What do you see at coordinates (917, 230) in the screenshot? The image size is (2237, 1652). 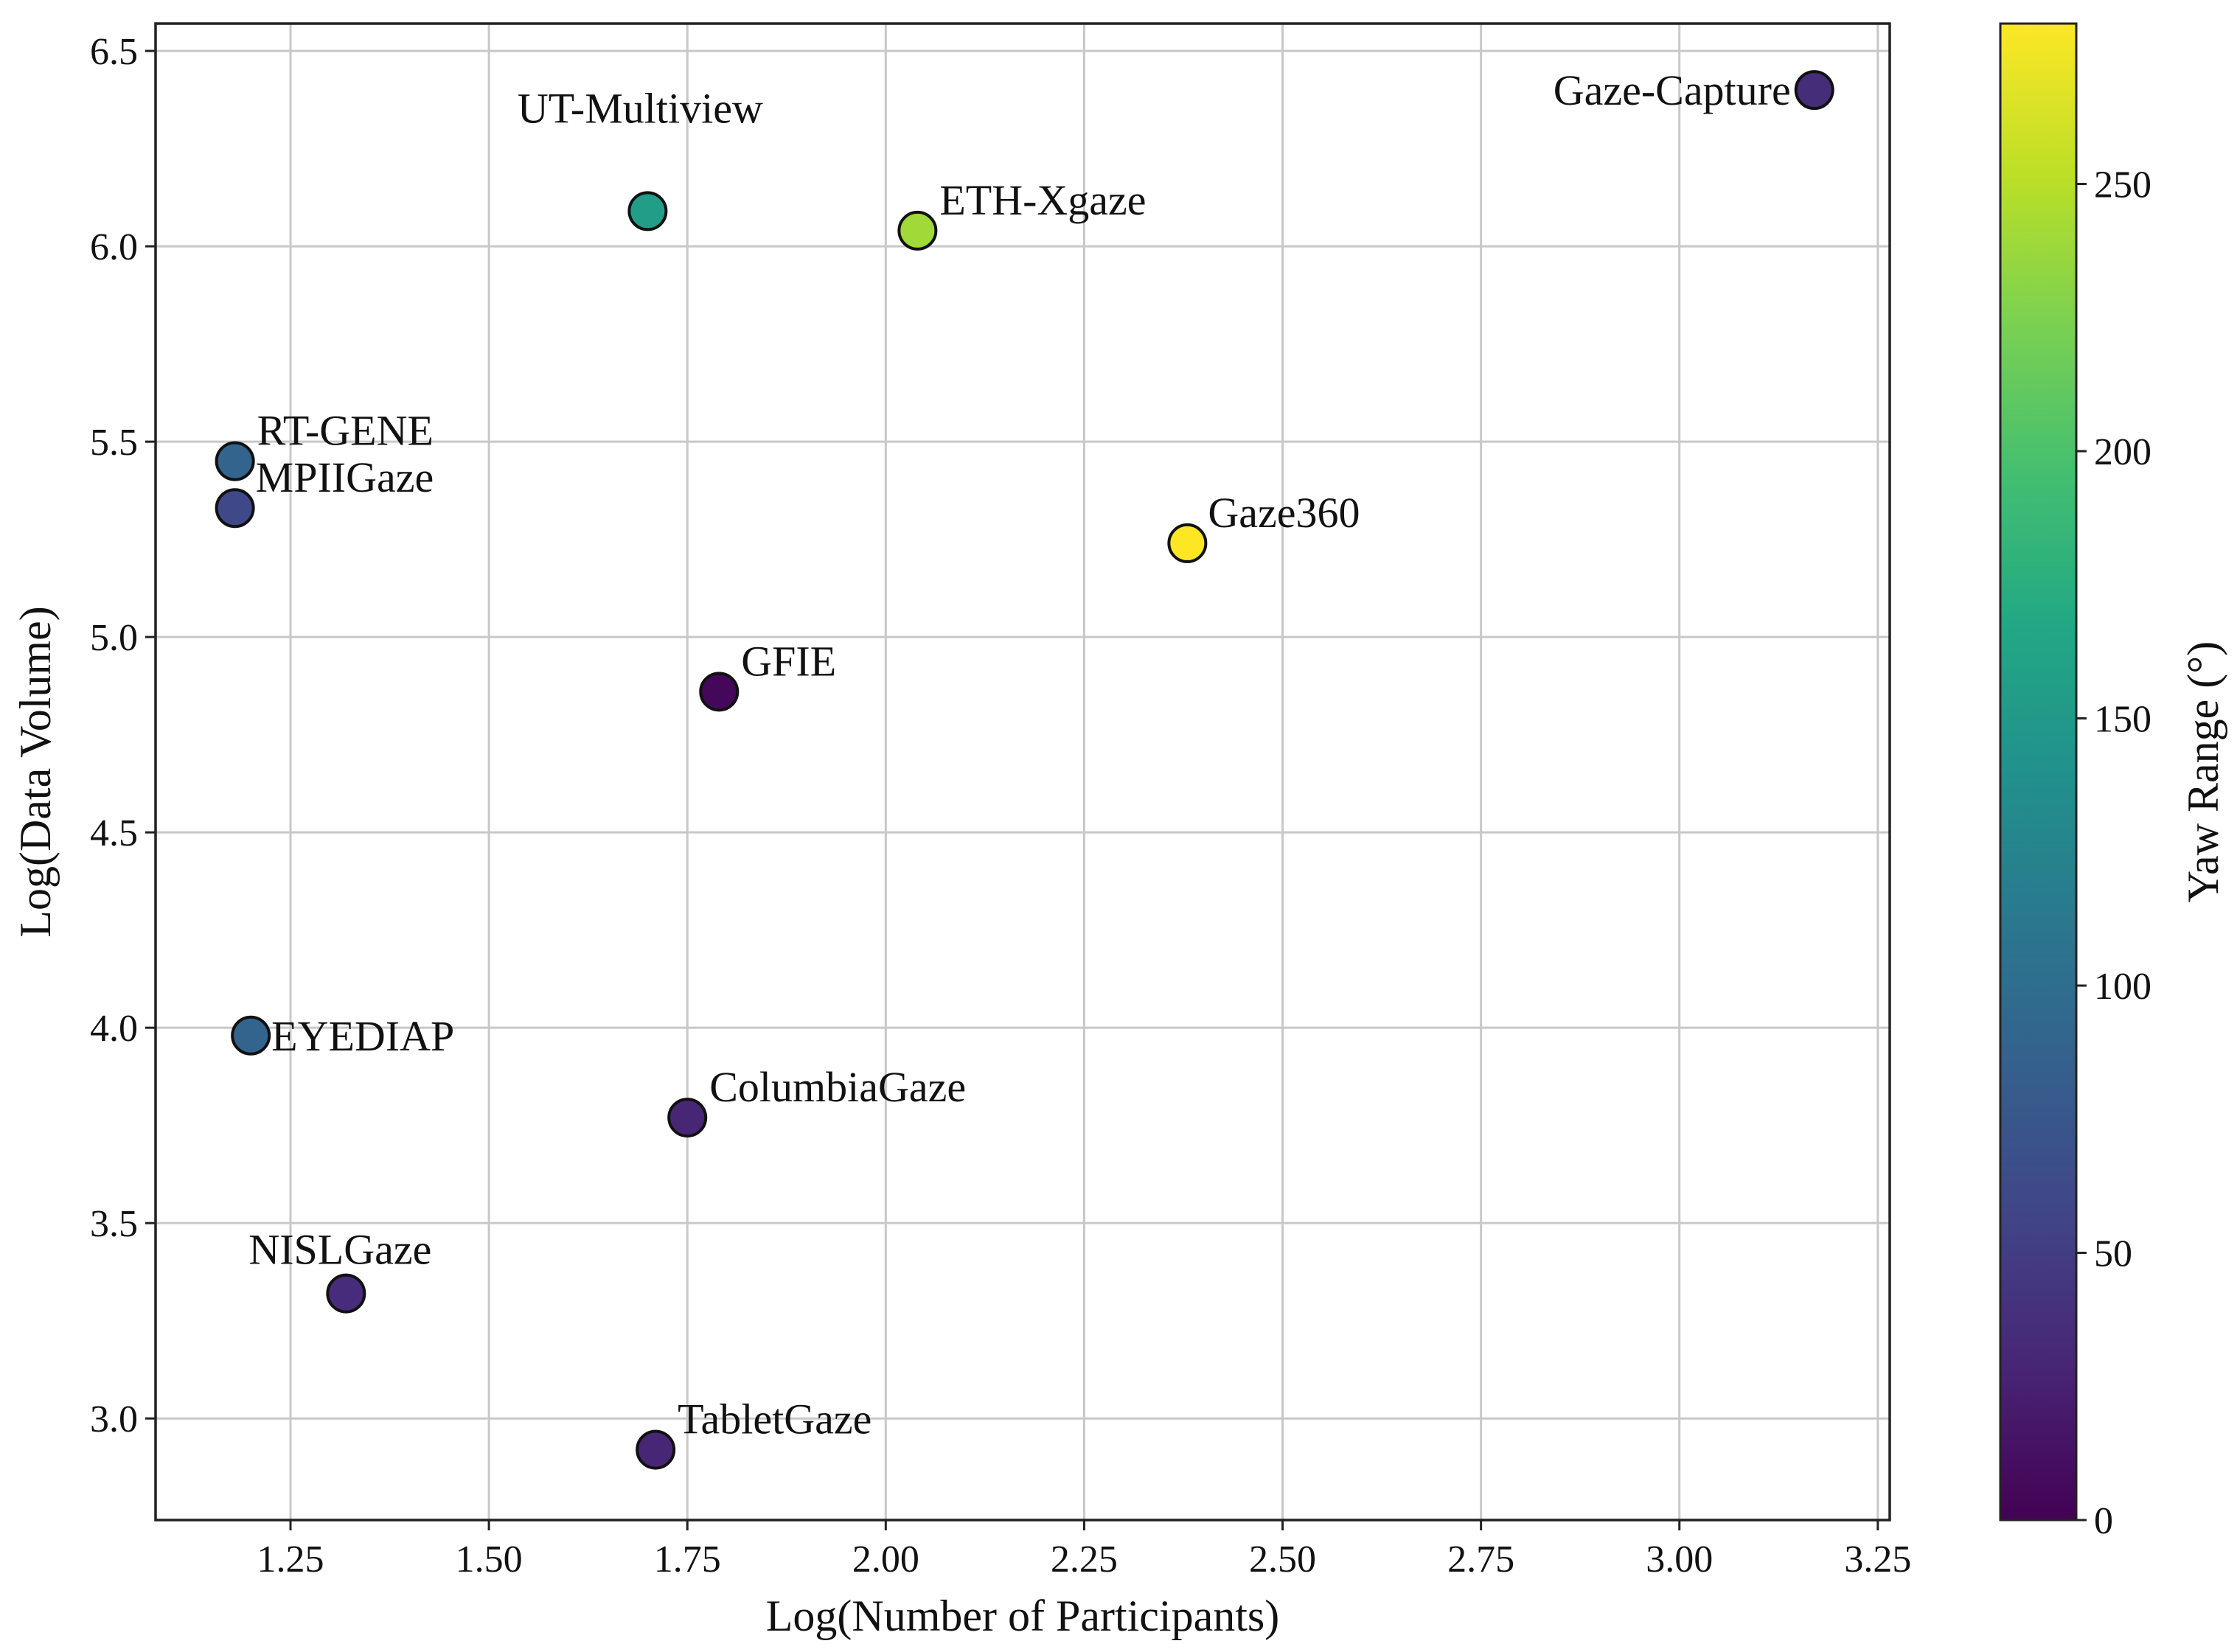 I see `data-point-eth-xgaze` at bounding box center [917, 230].